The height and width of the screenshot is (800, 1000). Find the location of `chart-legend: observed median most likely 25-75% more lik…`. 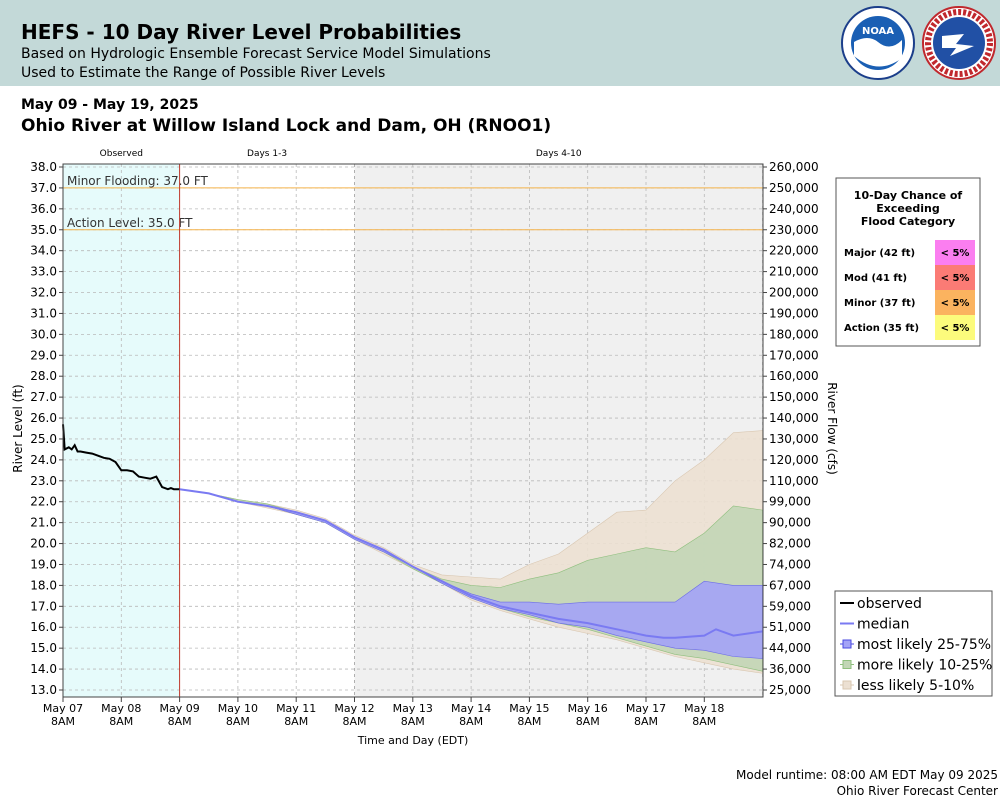

chart-legend: observed median most likely 25-75% more lik… is located at coordinates (913, 643).